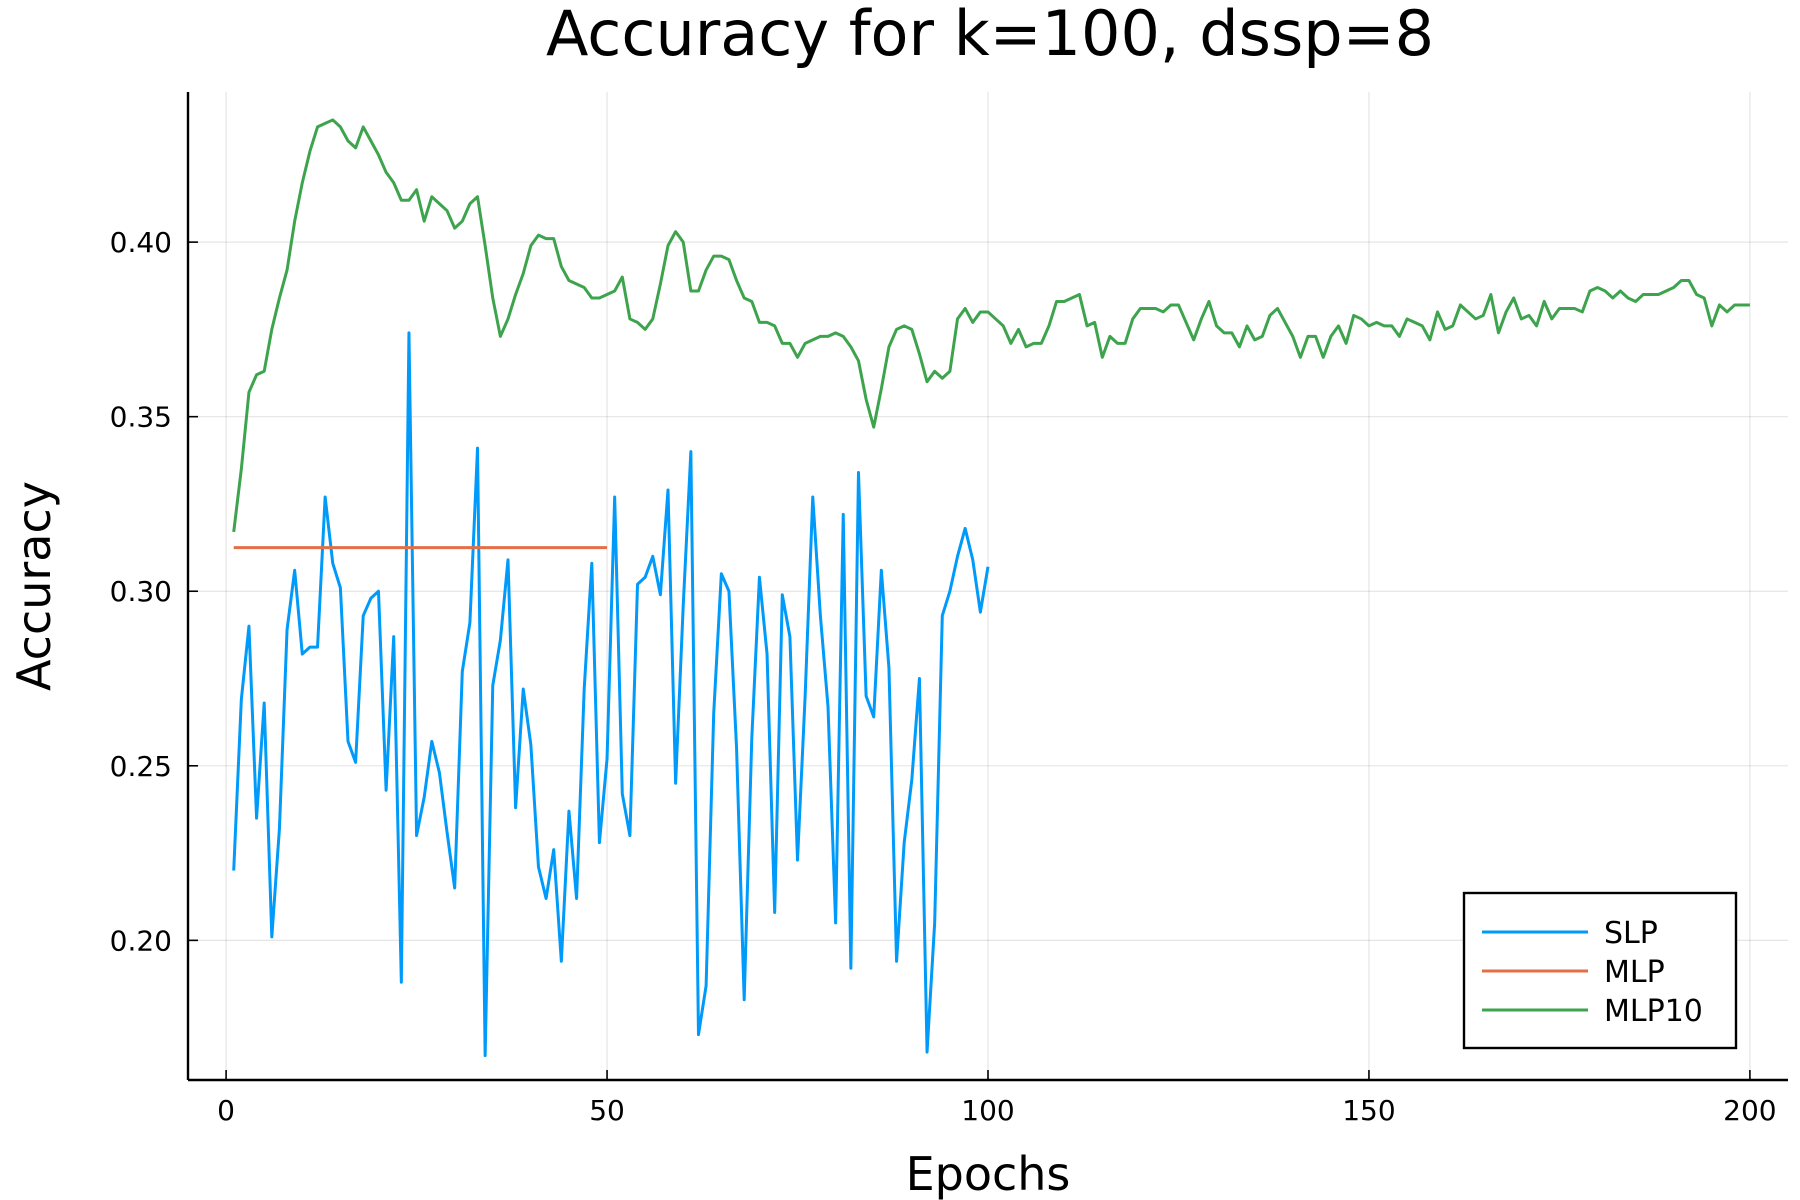  I want to click on y-tick-label: 0.35, so click(141, 417).